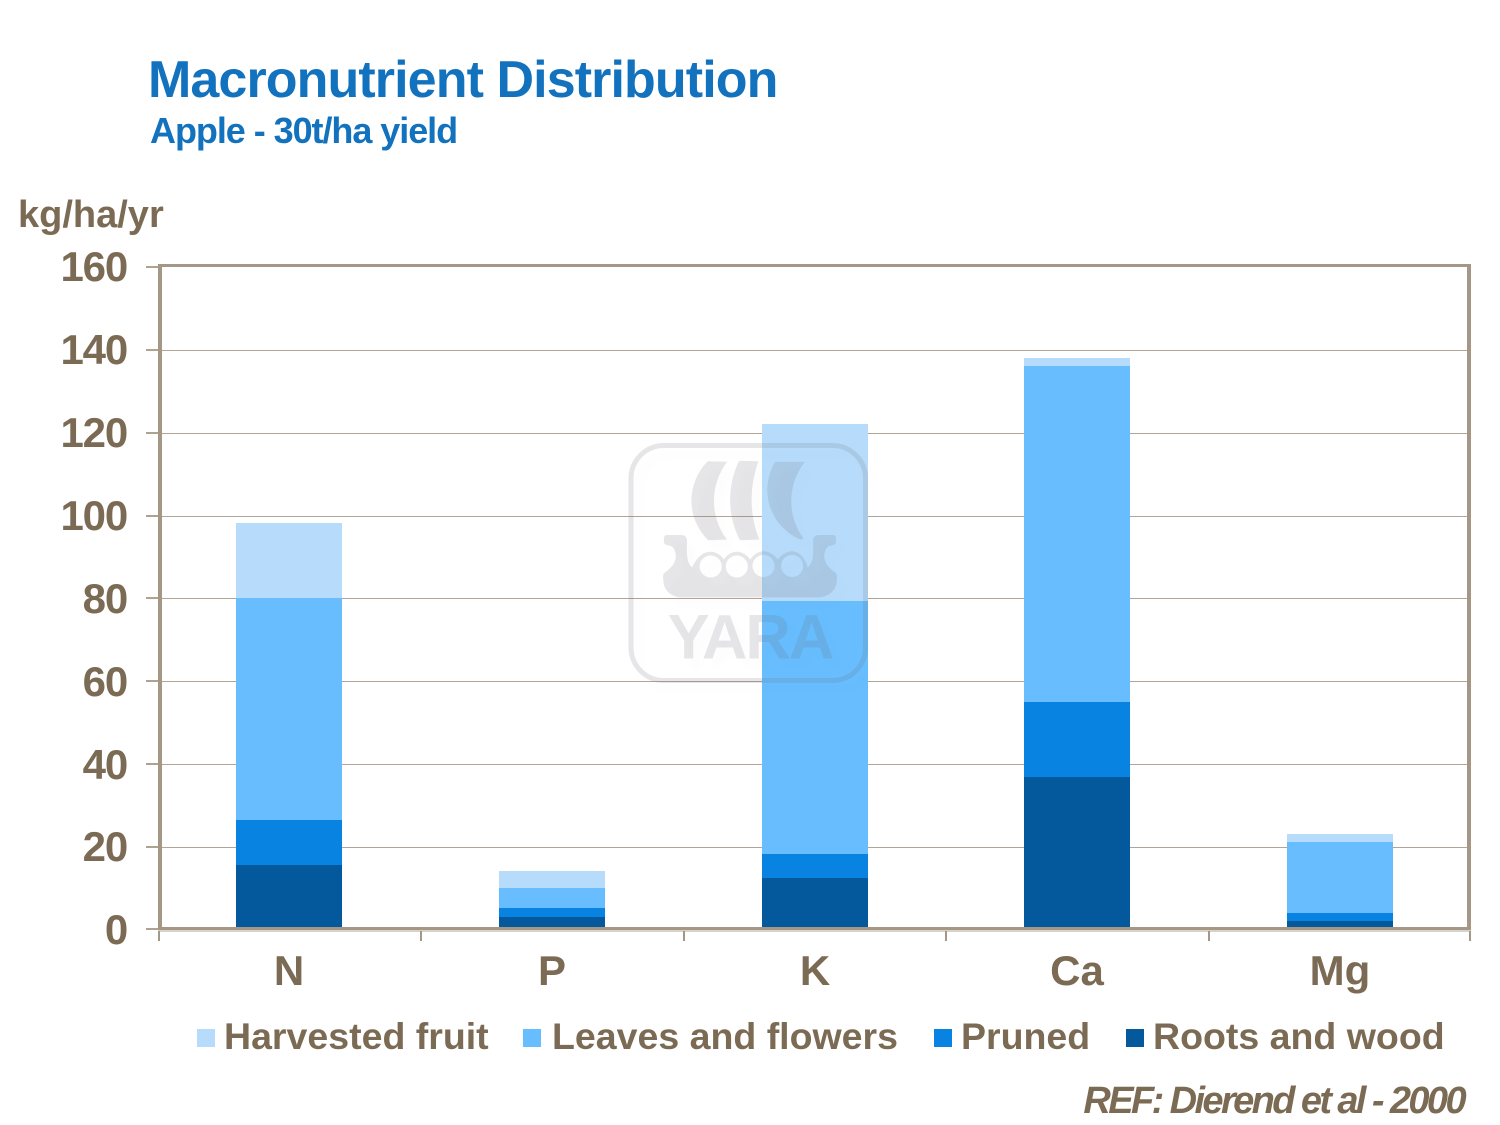 The height and width of the screenshot is (1125, 1500). Describe the element at coordinates (750, 637) in the screenshot. I see `svg-text: YARA` at that location.